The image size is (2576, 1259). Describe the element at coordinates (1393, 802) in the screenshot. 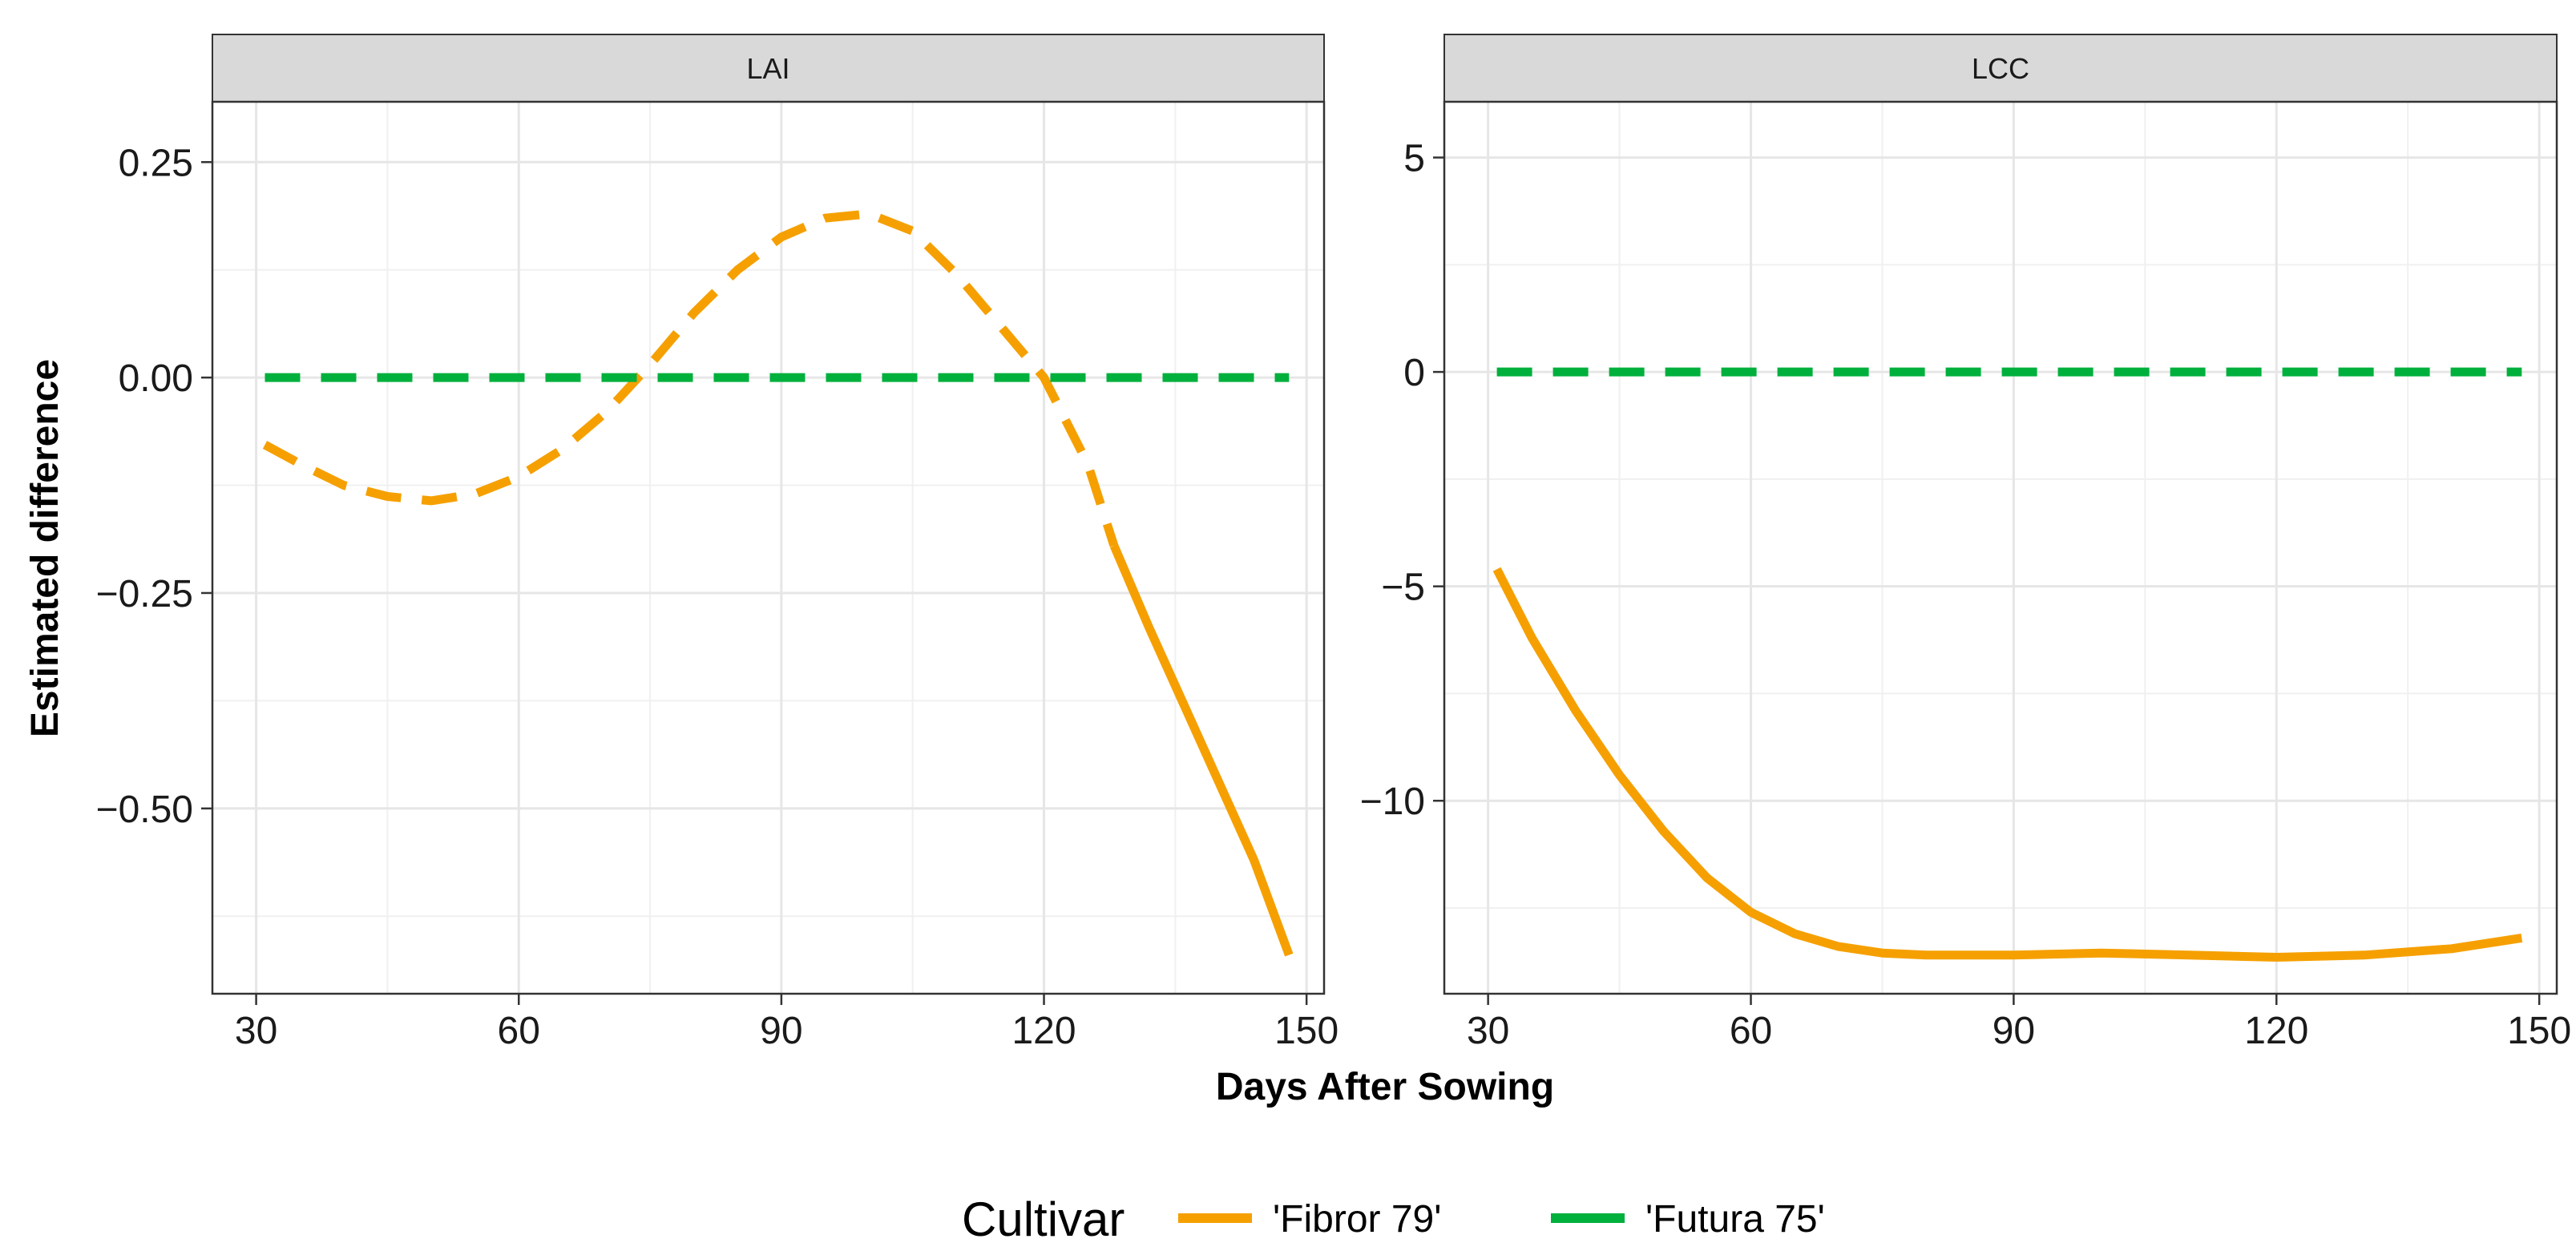

I see `y-tick-label: −10` at that location.